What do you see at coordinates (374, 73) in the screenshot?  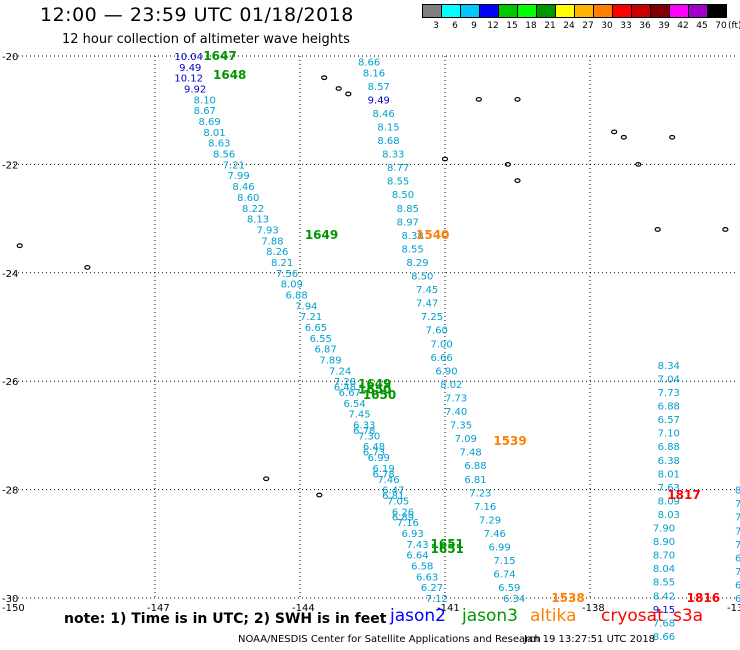 I see `wave-height-value: 8.16` at bounding box center [374, 73].